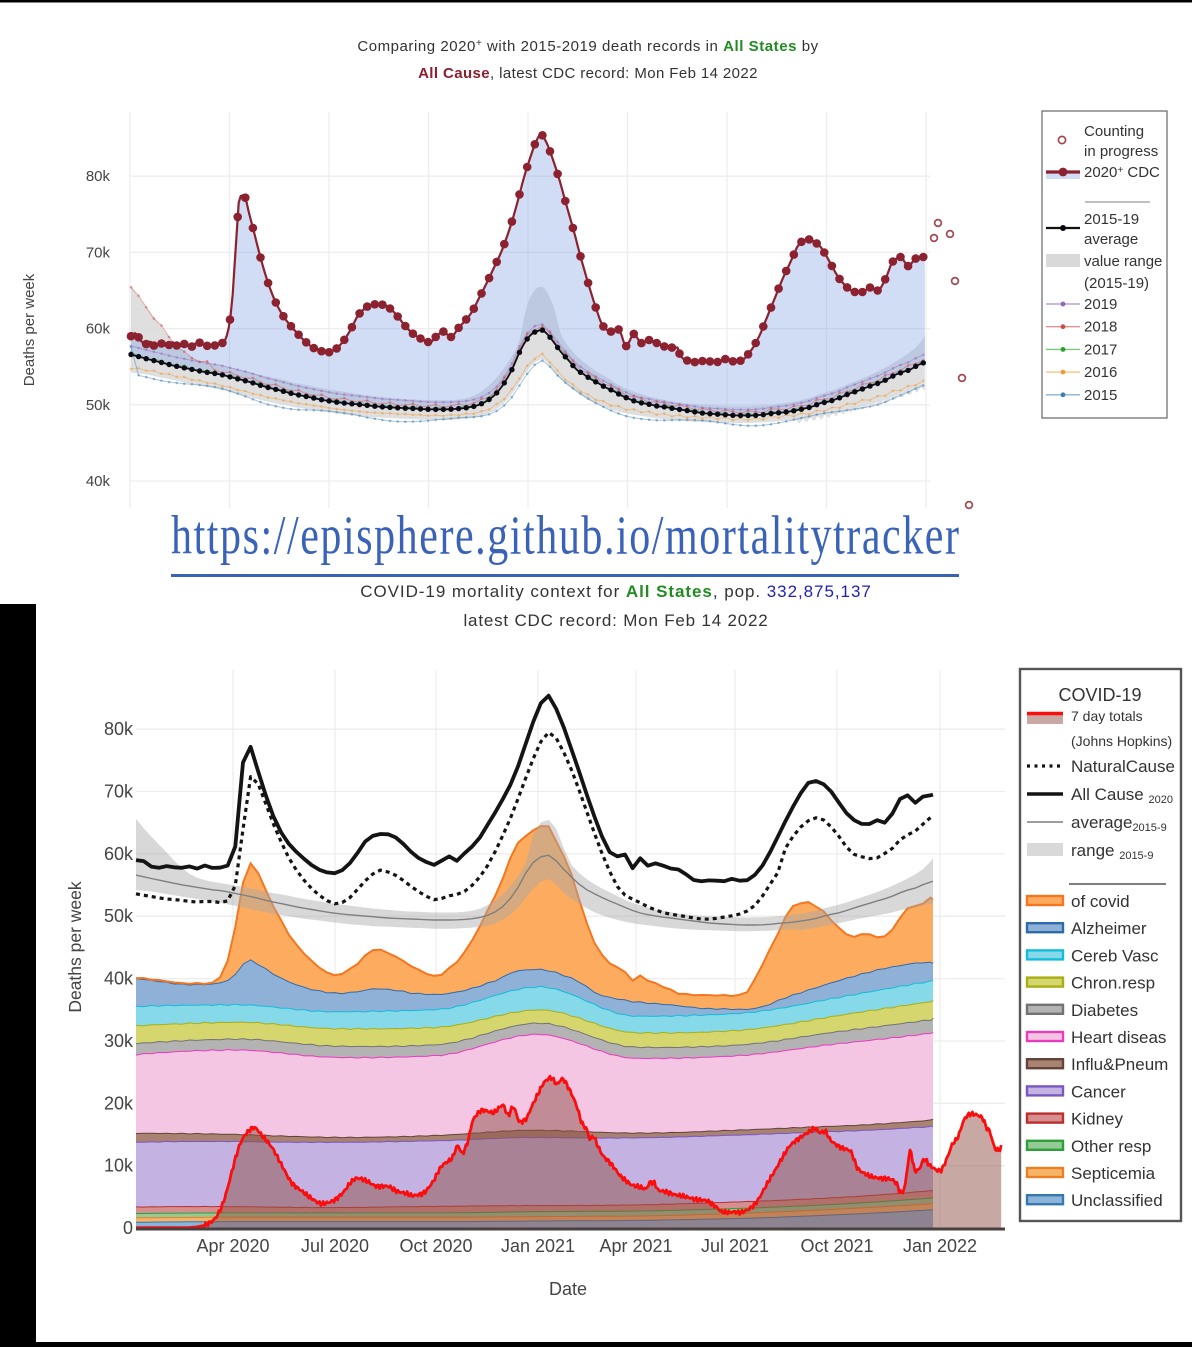  Describe the element at coordinates (735, 1246) in the screenshot. I see `svg-text: Jul 2021` at that location.